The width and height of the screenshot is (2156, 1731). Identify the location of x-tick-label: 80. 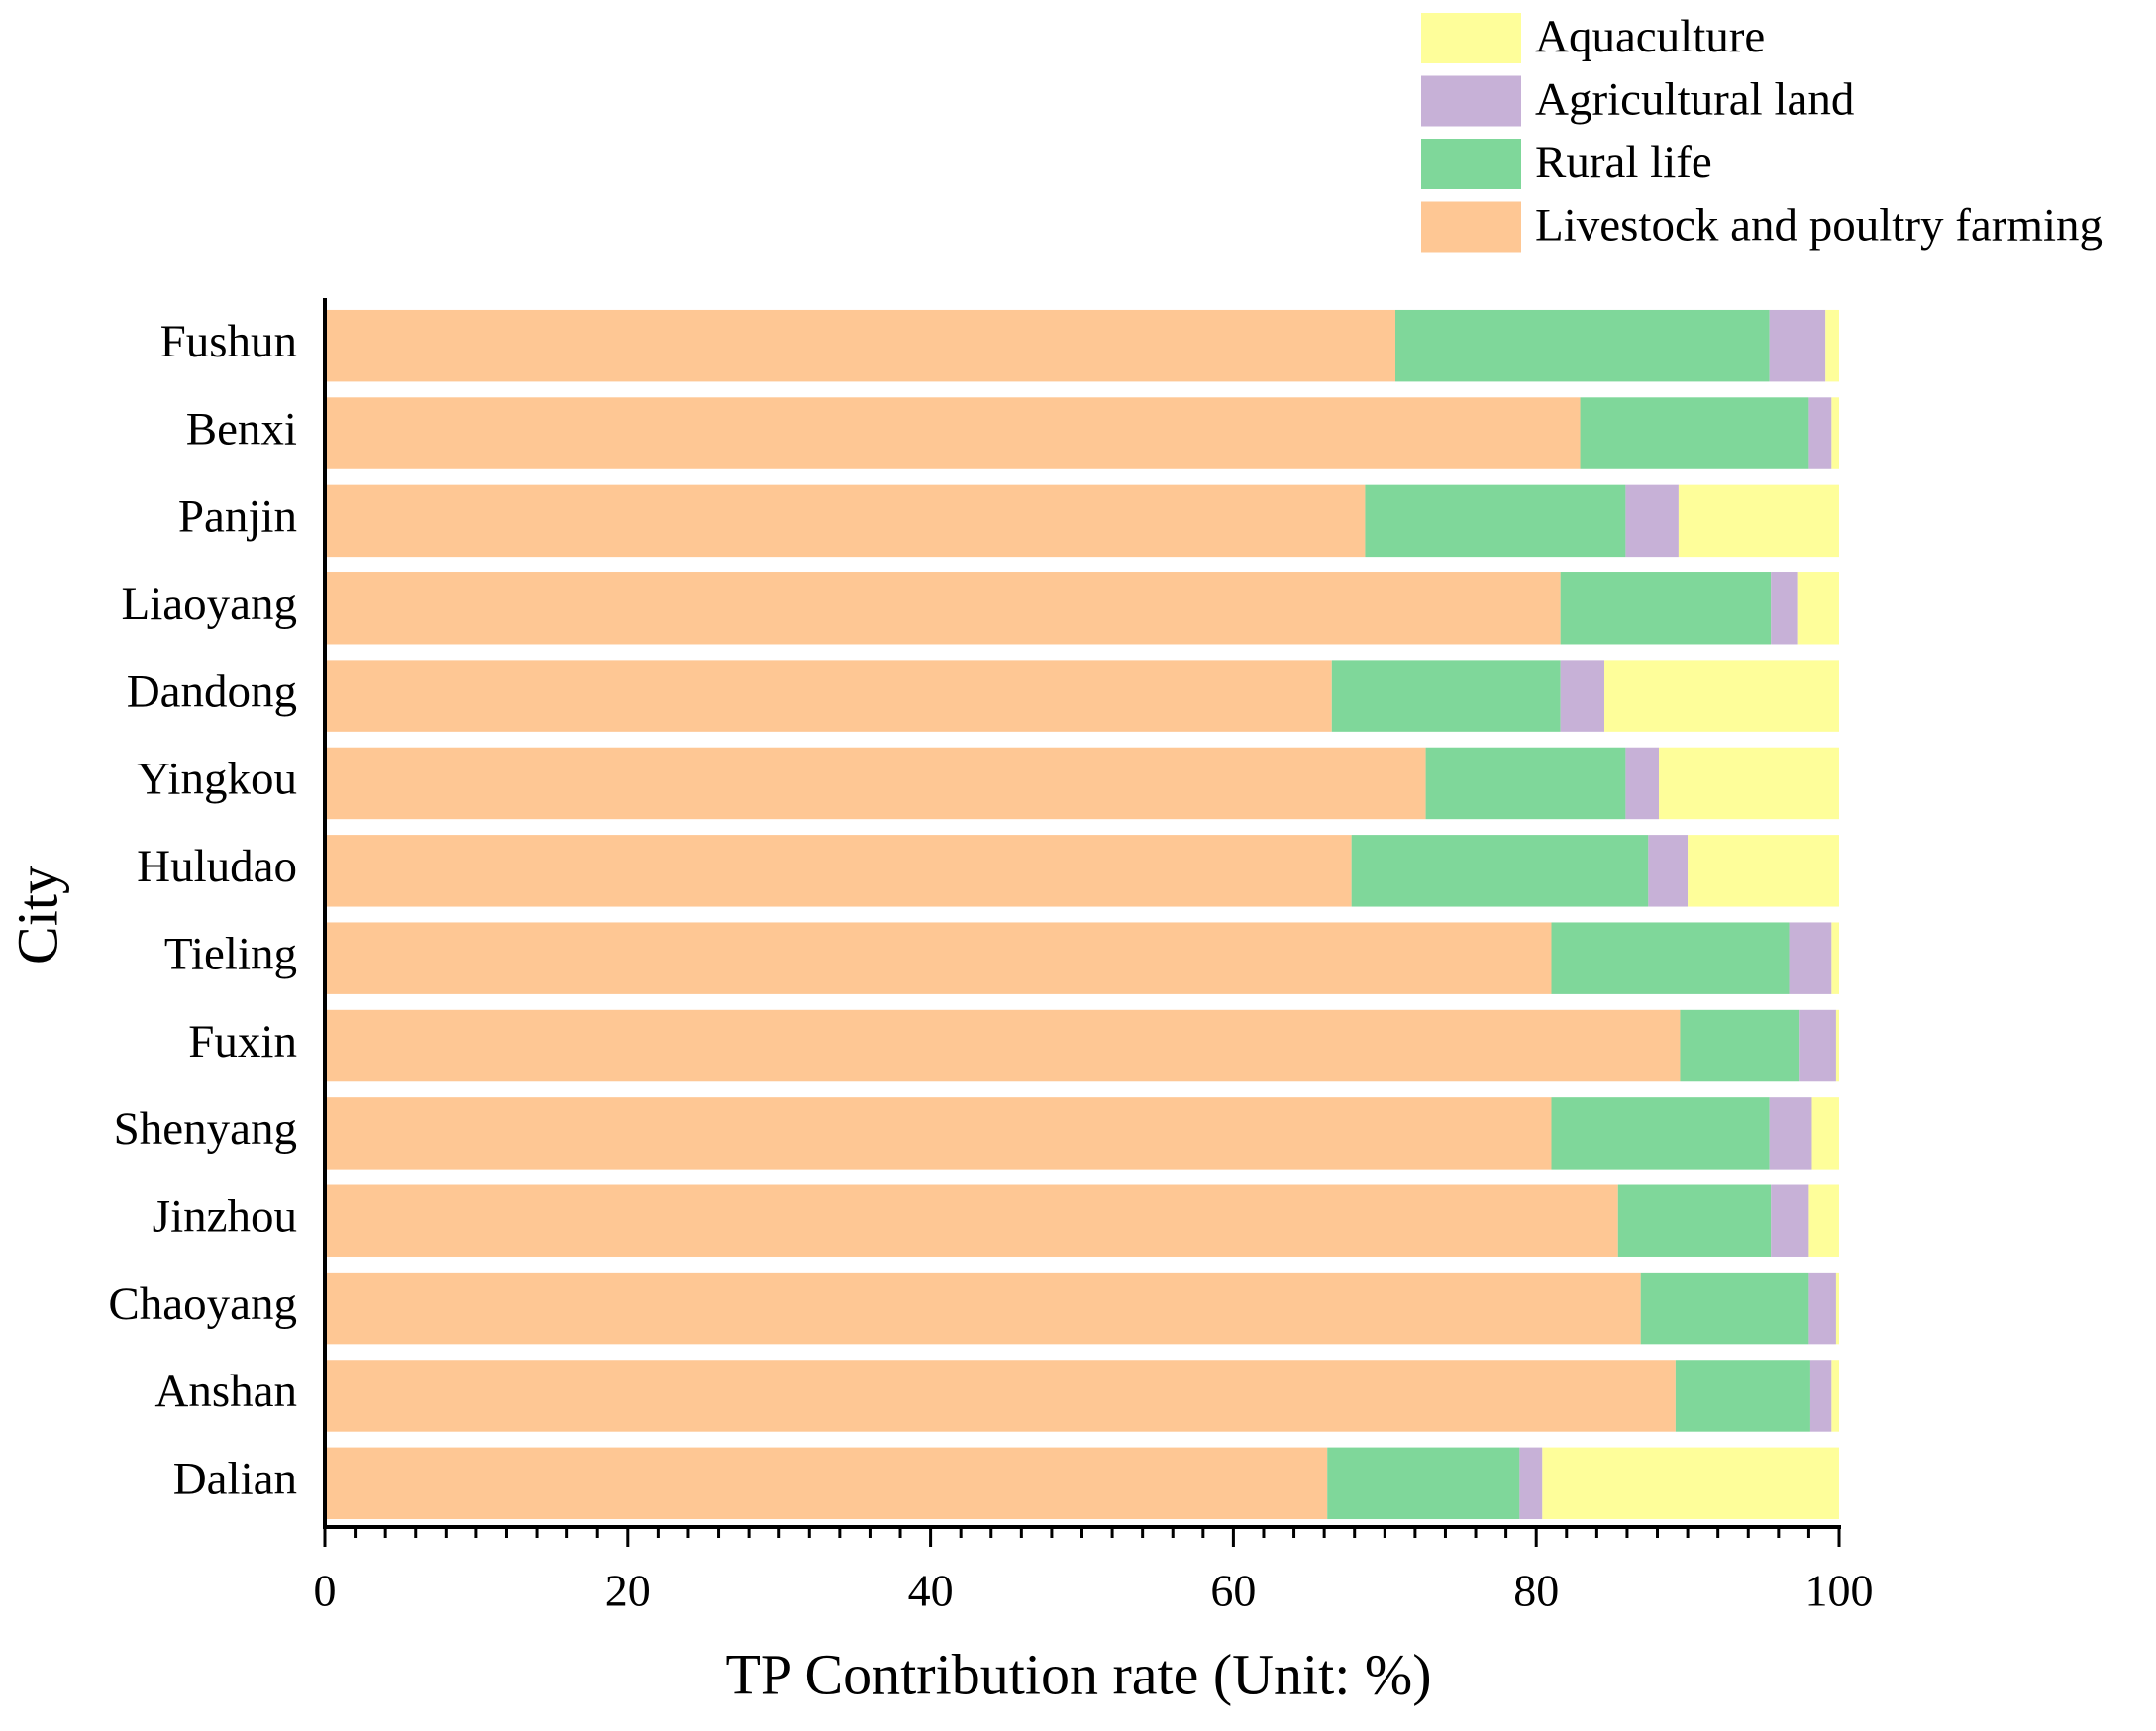
(1536, 1591).